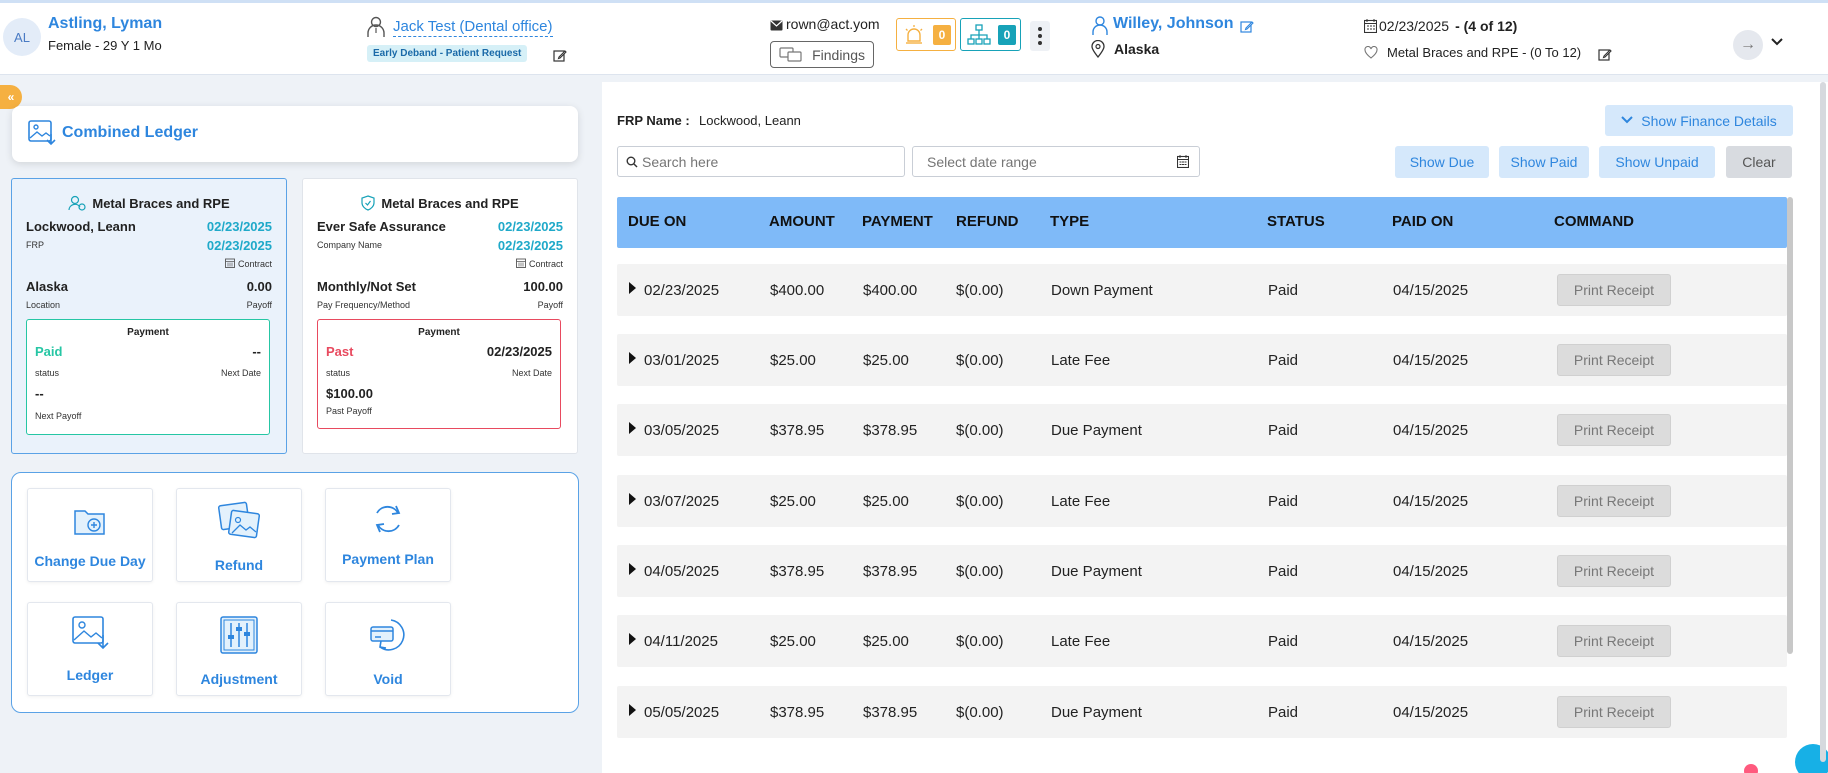  What do you see at coordinates (1070, 221) in the screenshot?
I see `column-header: TYPE` at bounding box center [1070, 221].